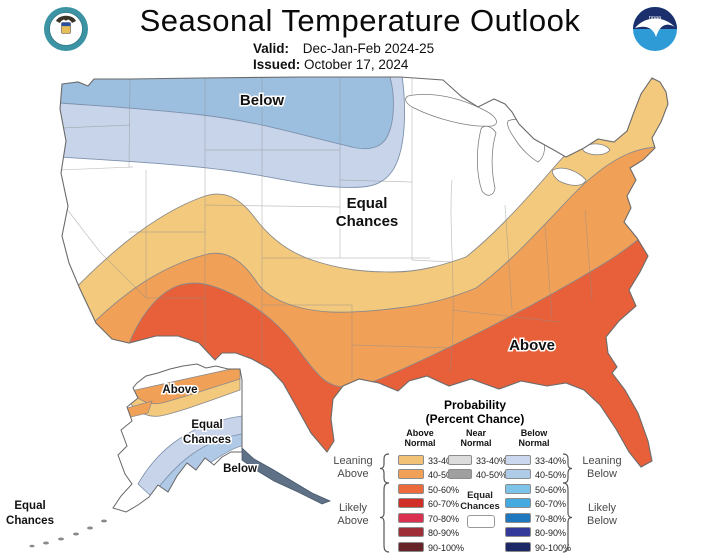 This screenshot has height=556, width=720. Describe the element at coordinates (66, 19) in the screenshot. I see `seal-eagle` at that location.